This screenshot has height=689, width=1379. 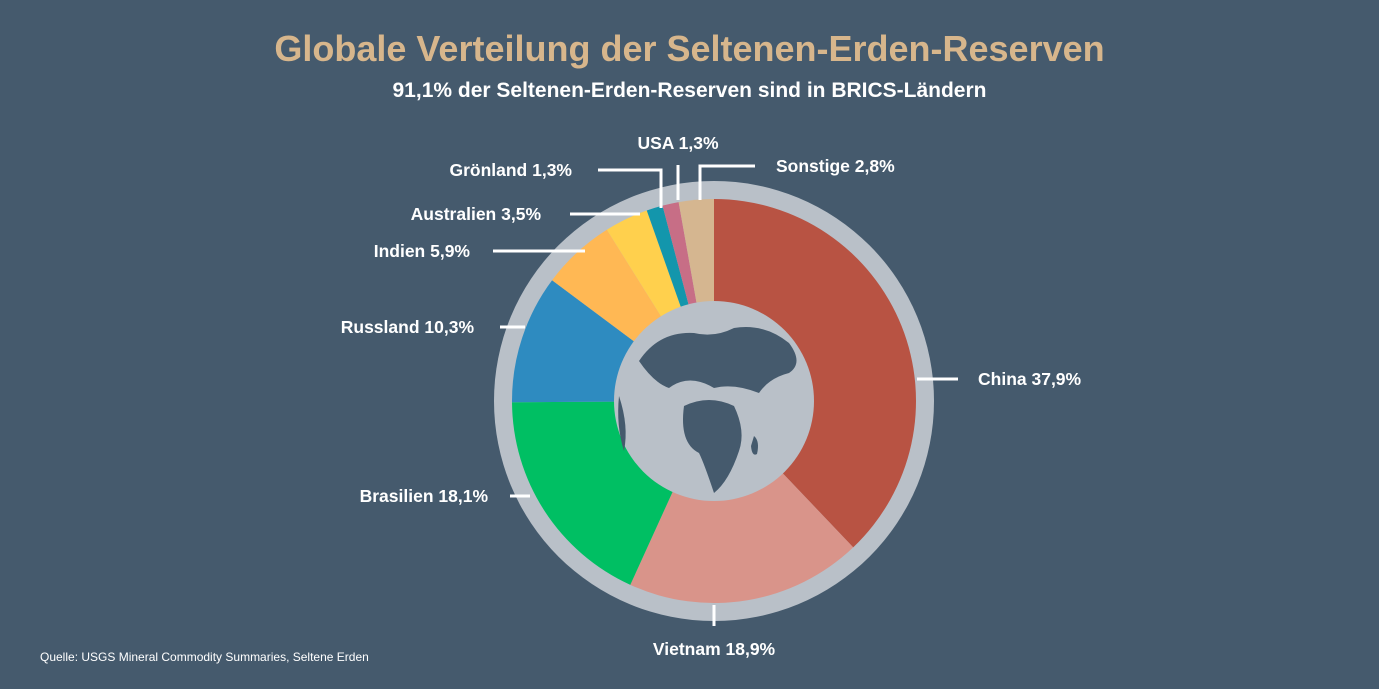 I want to click on data-label-indien: Indien 5,9%, so click(x=422, y=251).